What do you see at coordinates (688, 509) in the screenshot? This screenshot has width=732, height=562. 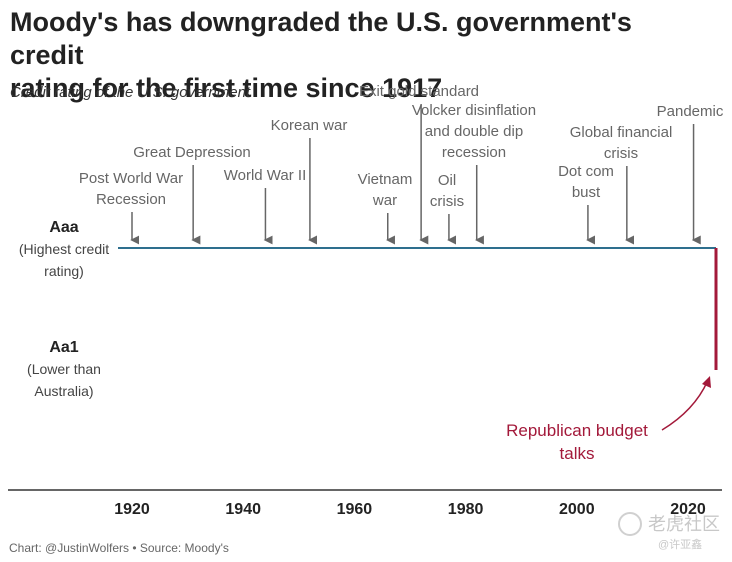 I see `x-tick-label: 2020` at bounding box center [688, 509].